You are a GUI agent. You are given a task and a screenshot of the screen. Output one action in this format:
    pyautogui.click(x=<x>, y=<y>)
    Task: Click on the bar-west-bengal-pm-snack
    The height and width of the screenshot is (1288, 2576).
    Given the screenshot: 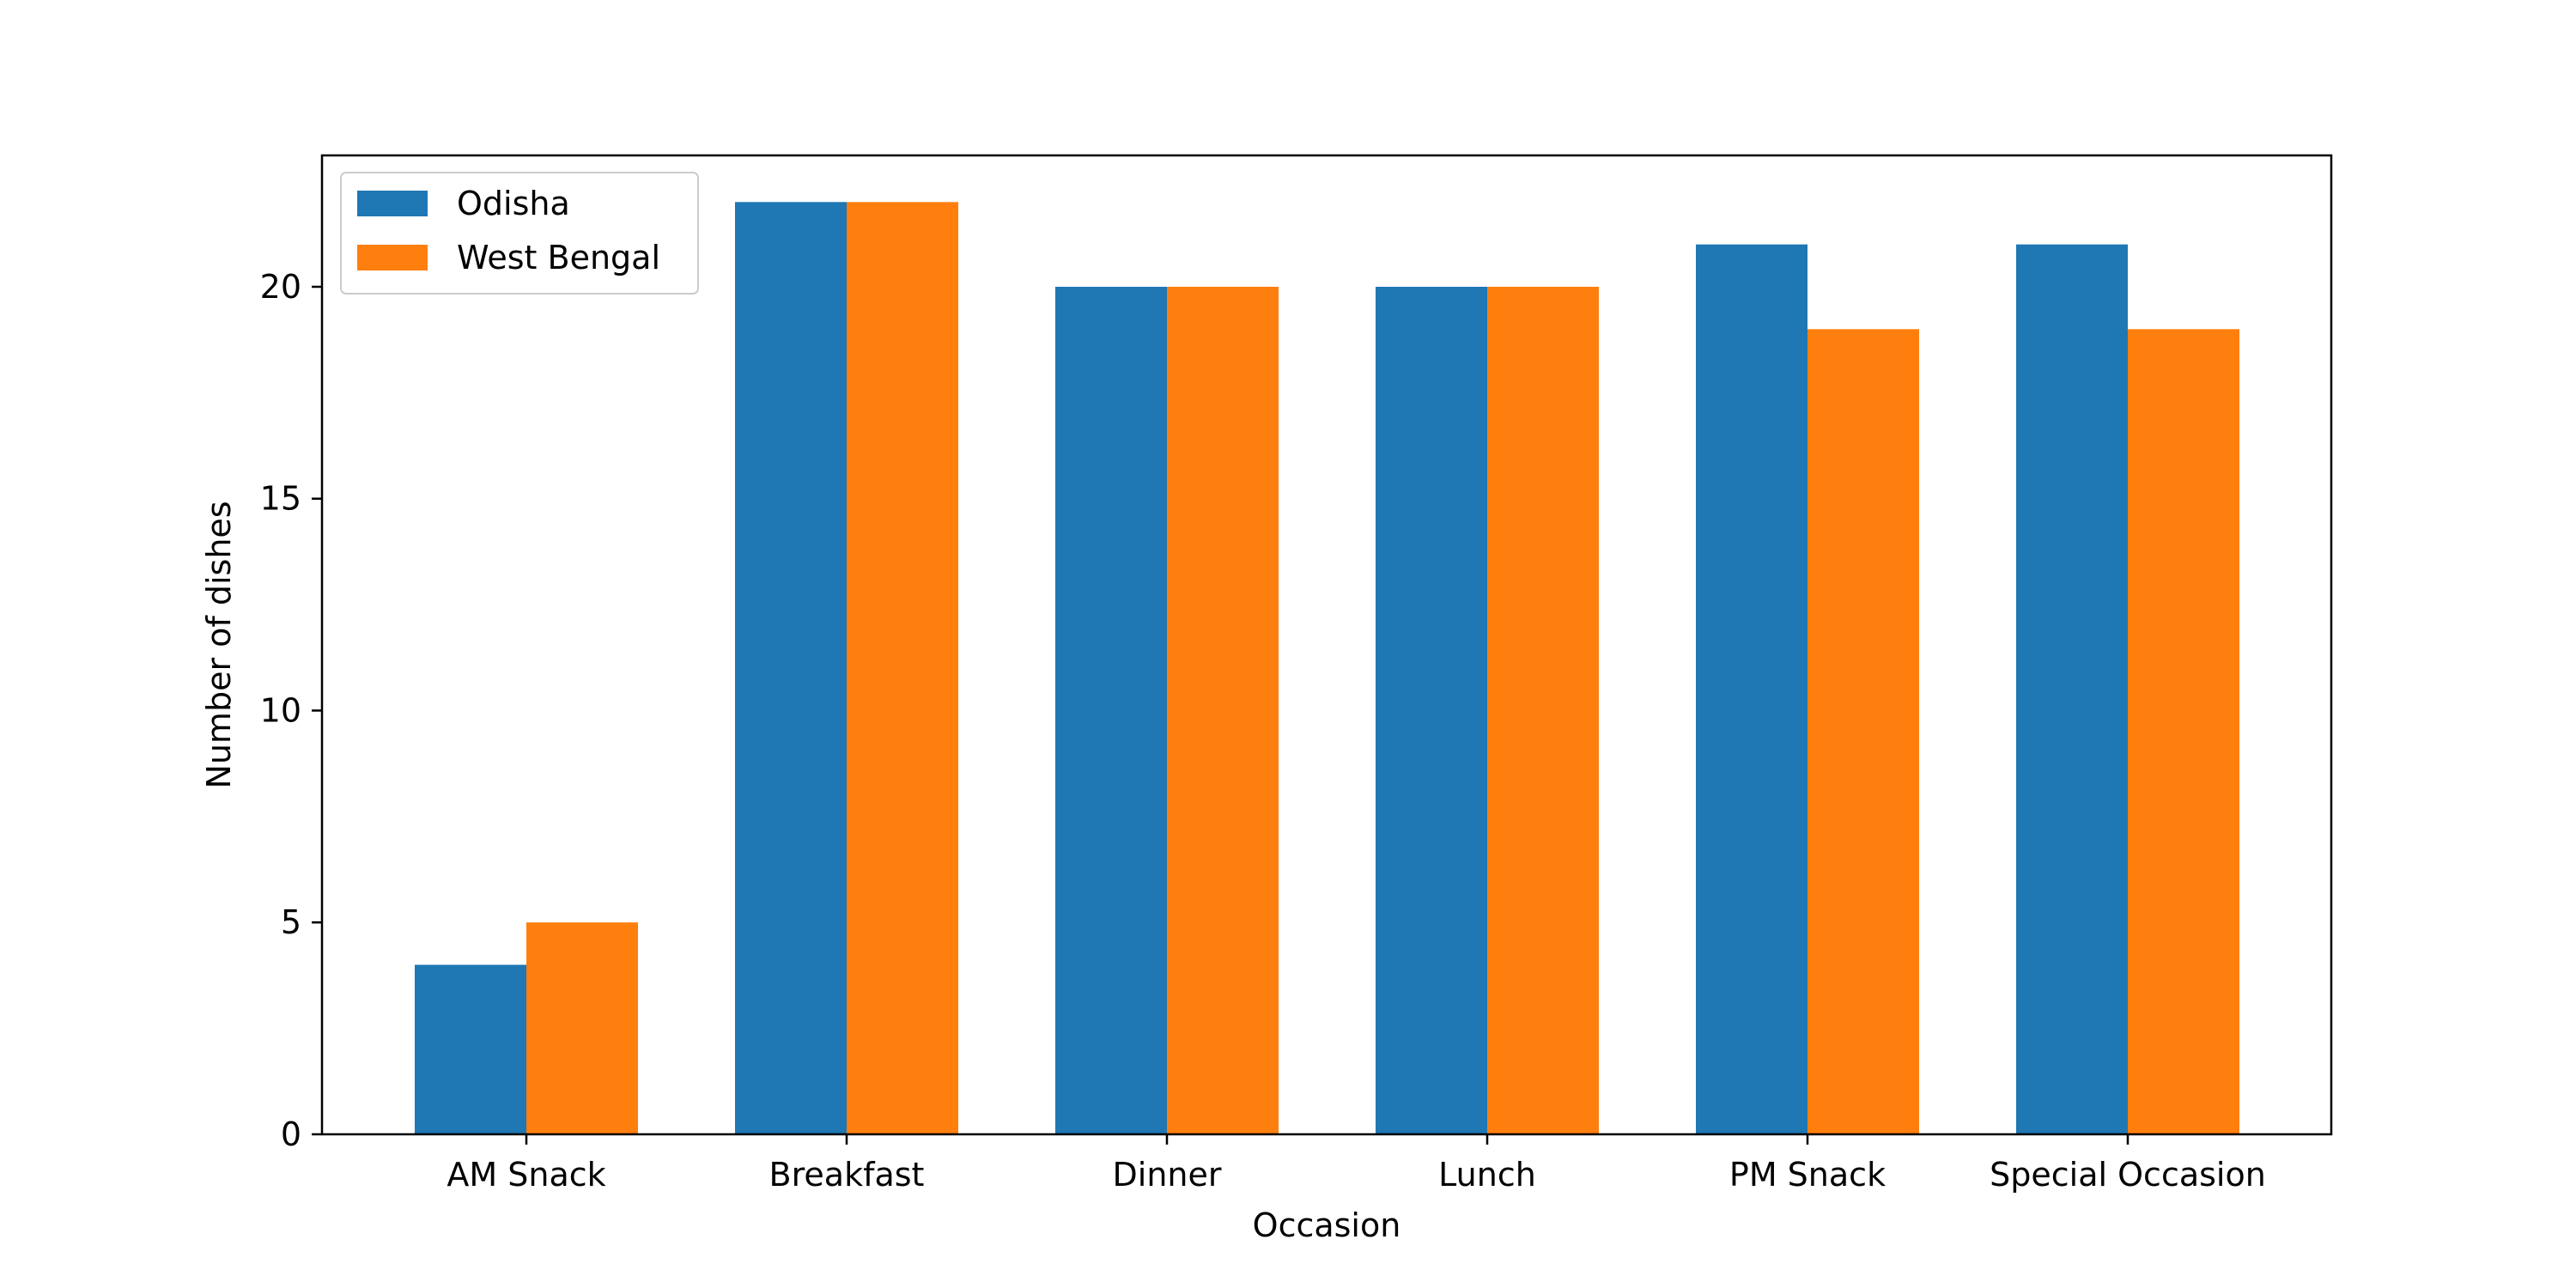 What is the action you would take?
    pyautogui.click(x=1863, y=732)
    